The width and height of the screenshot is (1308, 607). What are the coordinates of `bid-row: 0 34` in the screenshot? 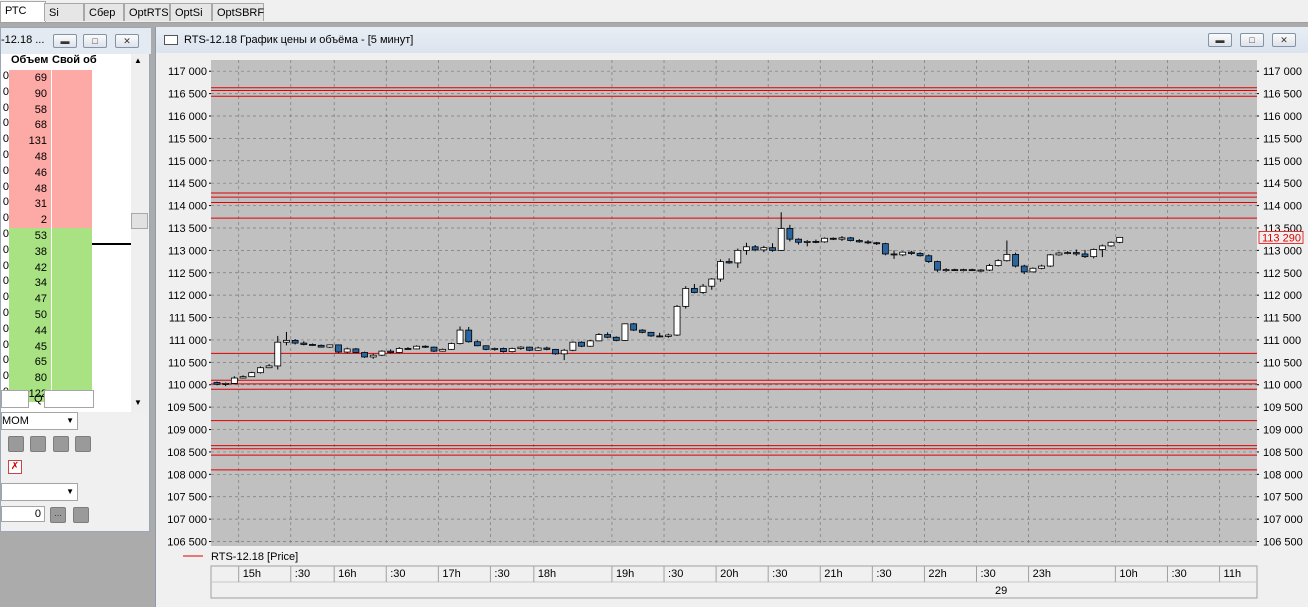 It's located at (66, 283).